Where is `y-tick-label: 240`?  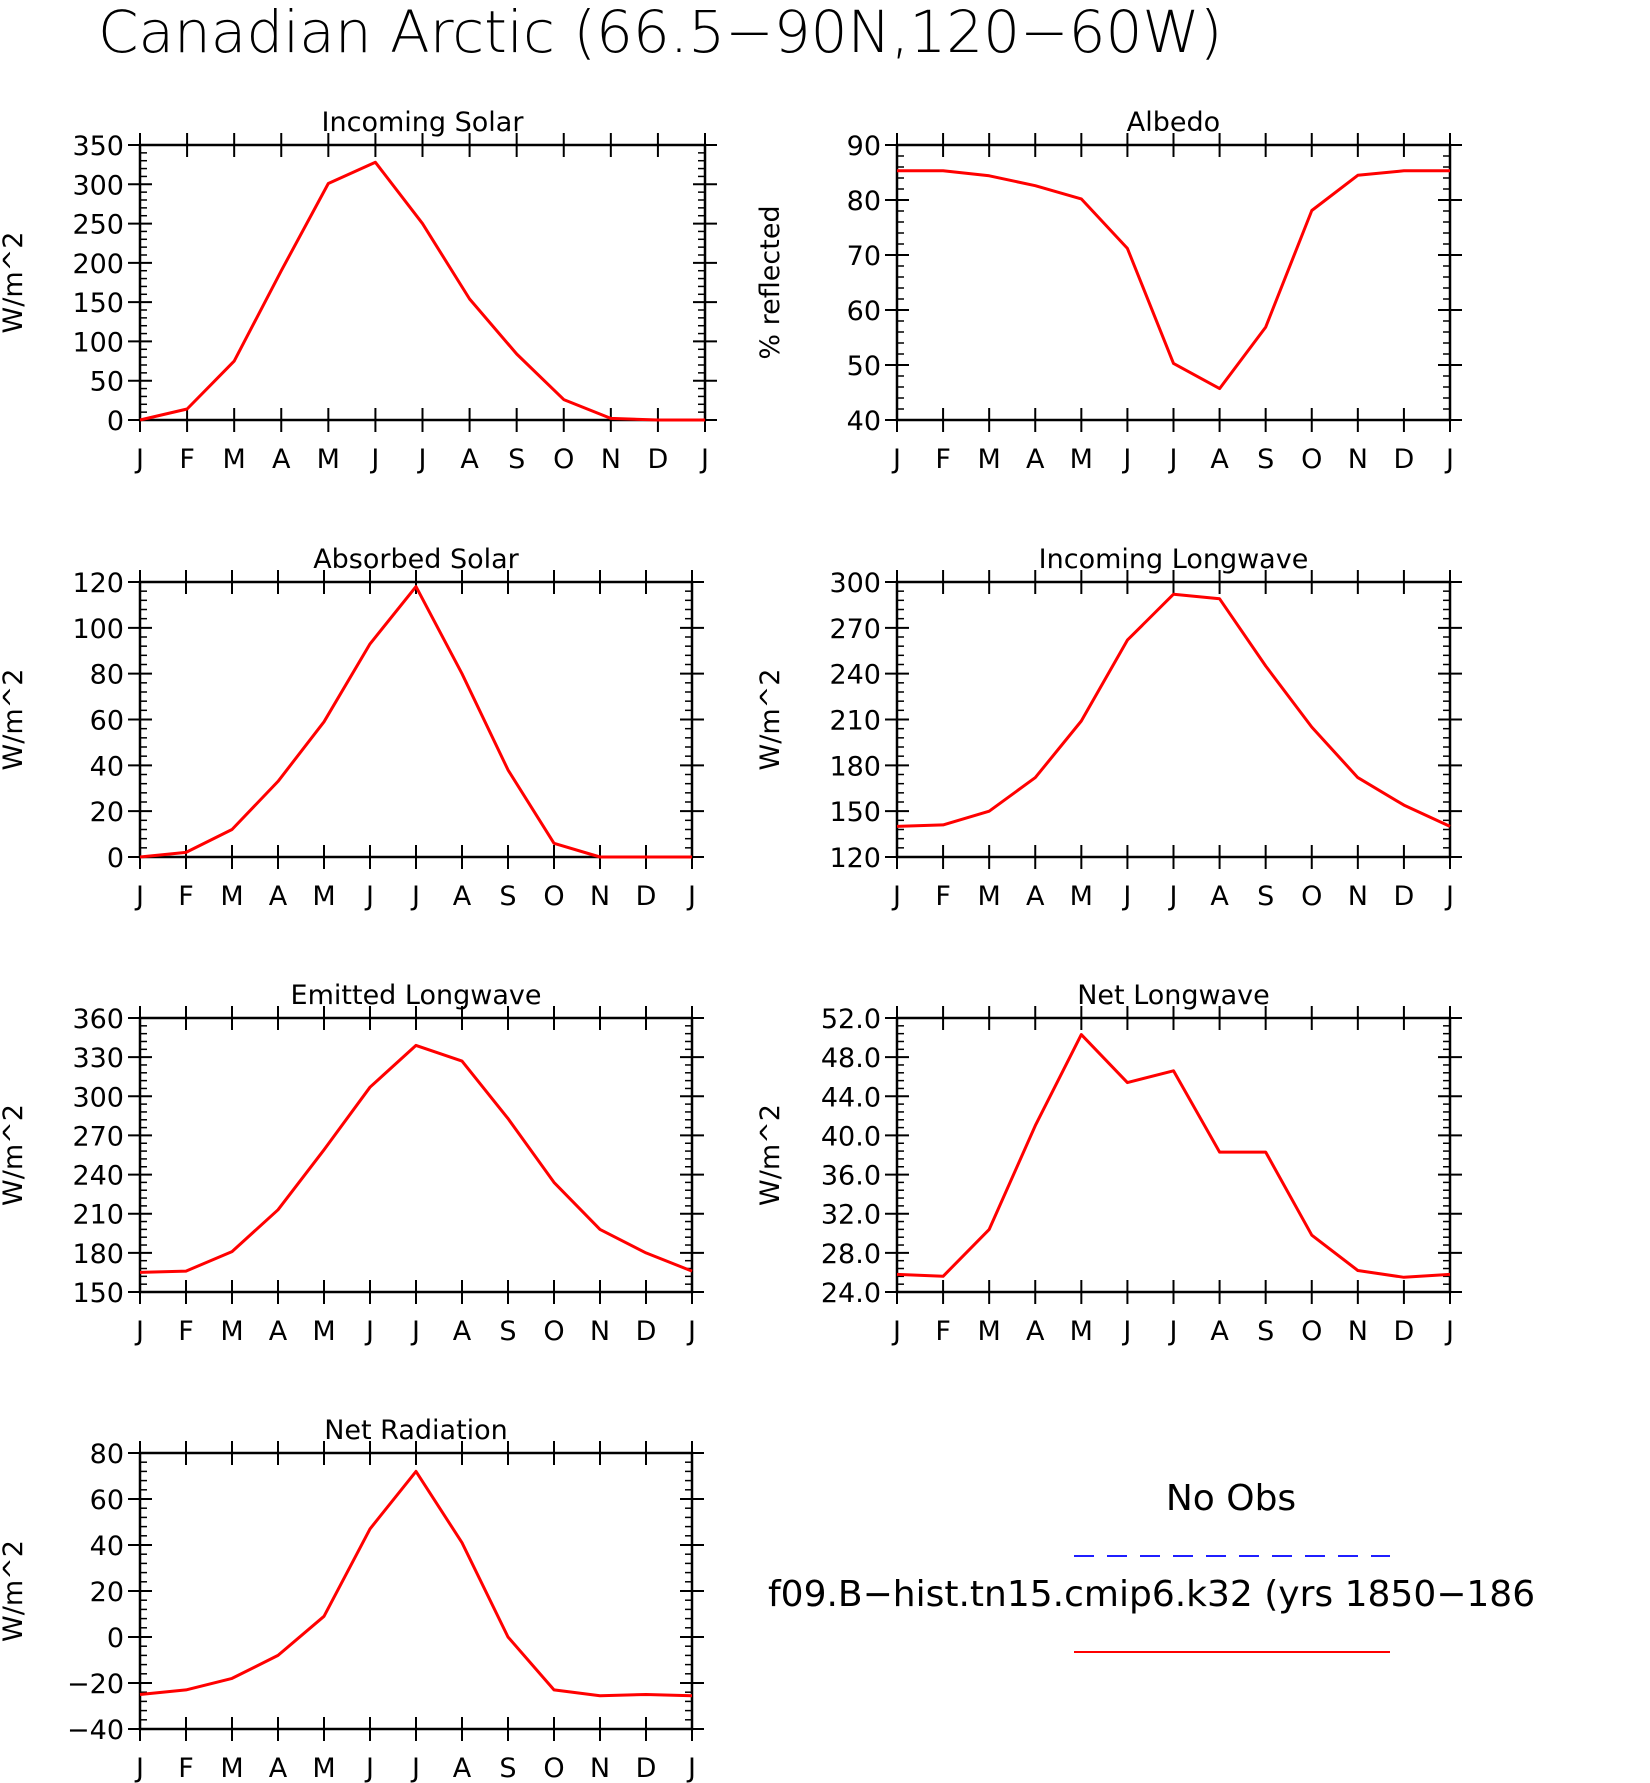
y-tick-label: 240 is located at coordinates (855, 675).